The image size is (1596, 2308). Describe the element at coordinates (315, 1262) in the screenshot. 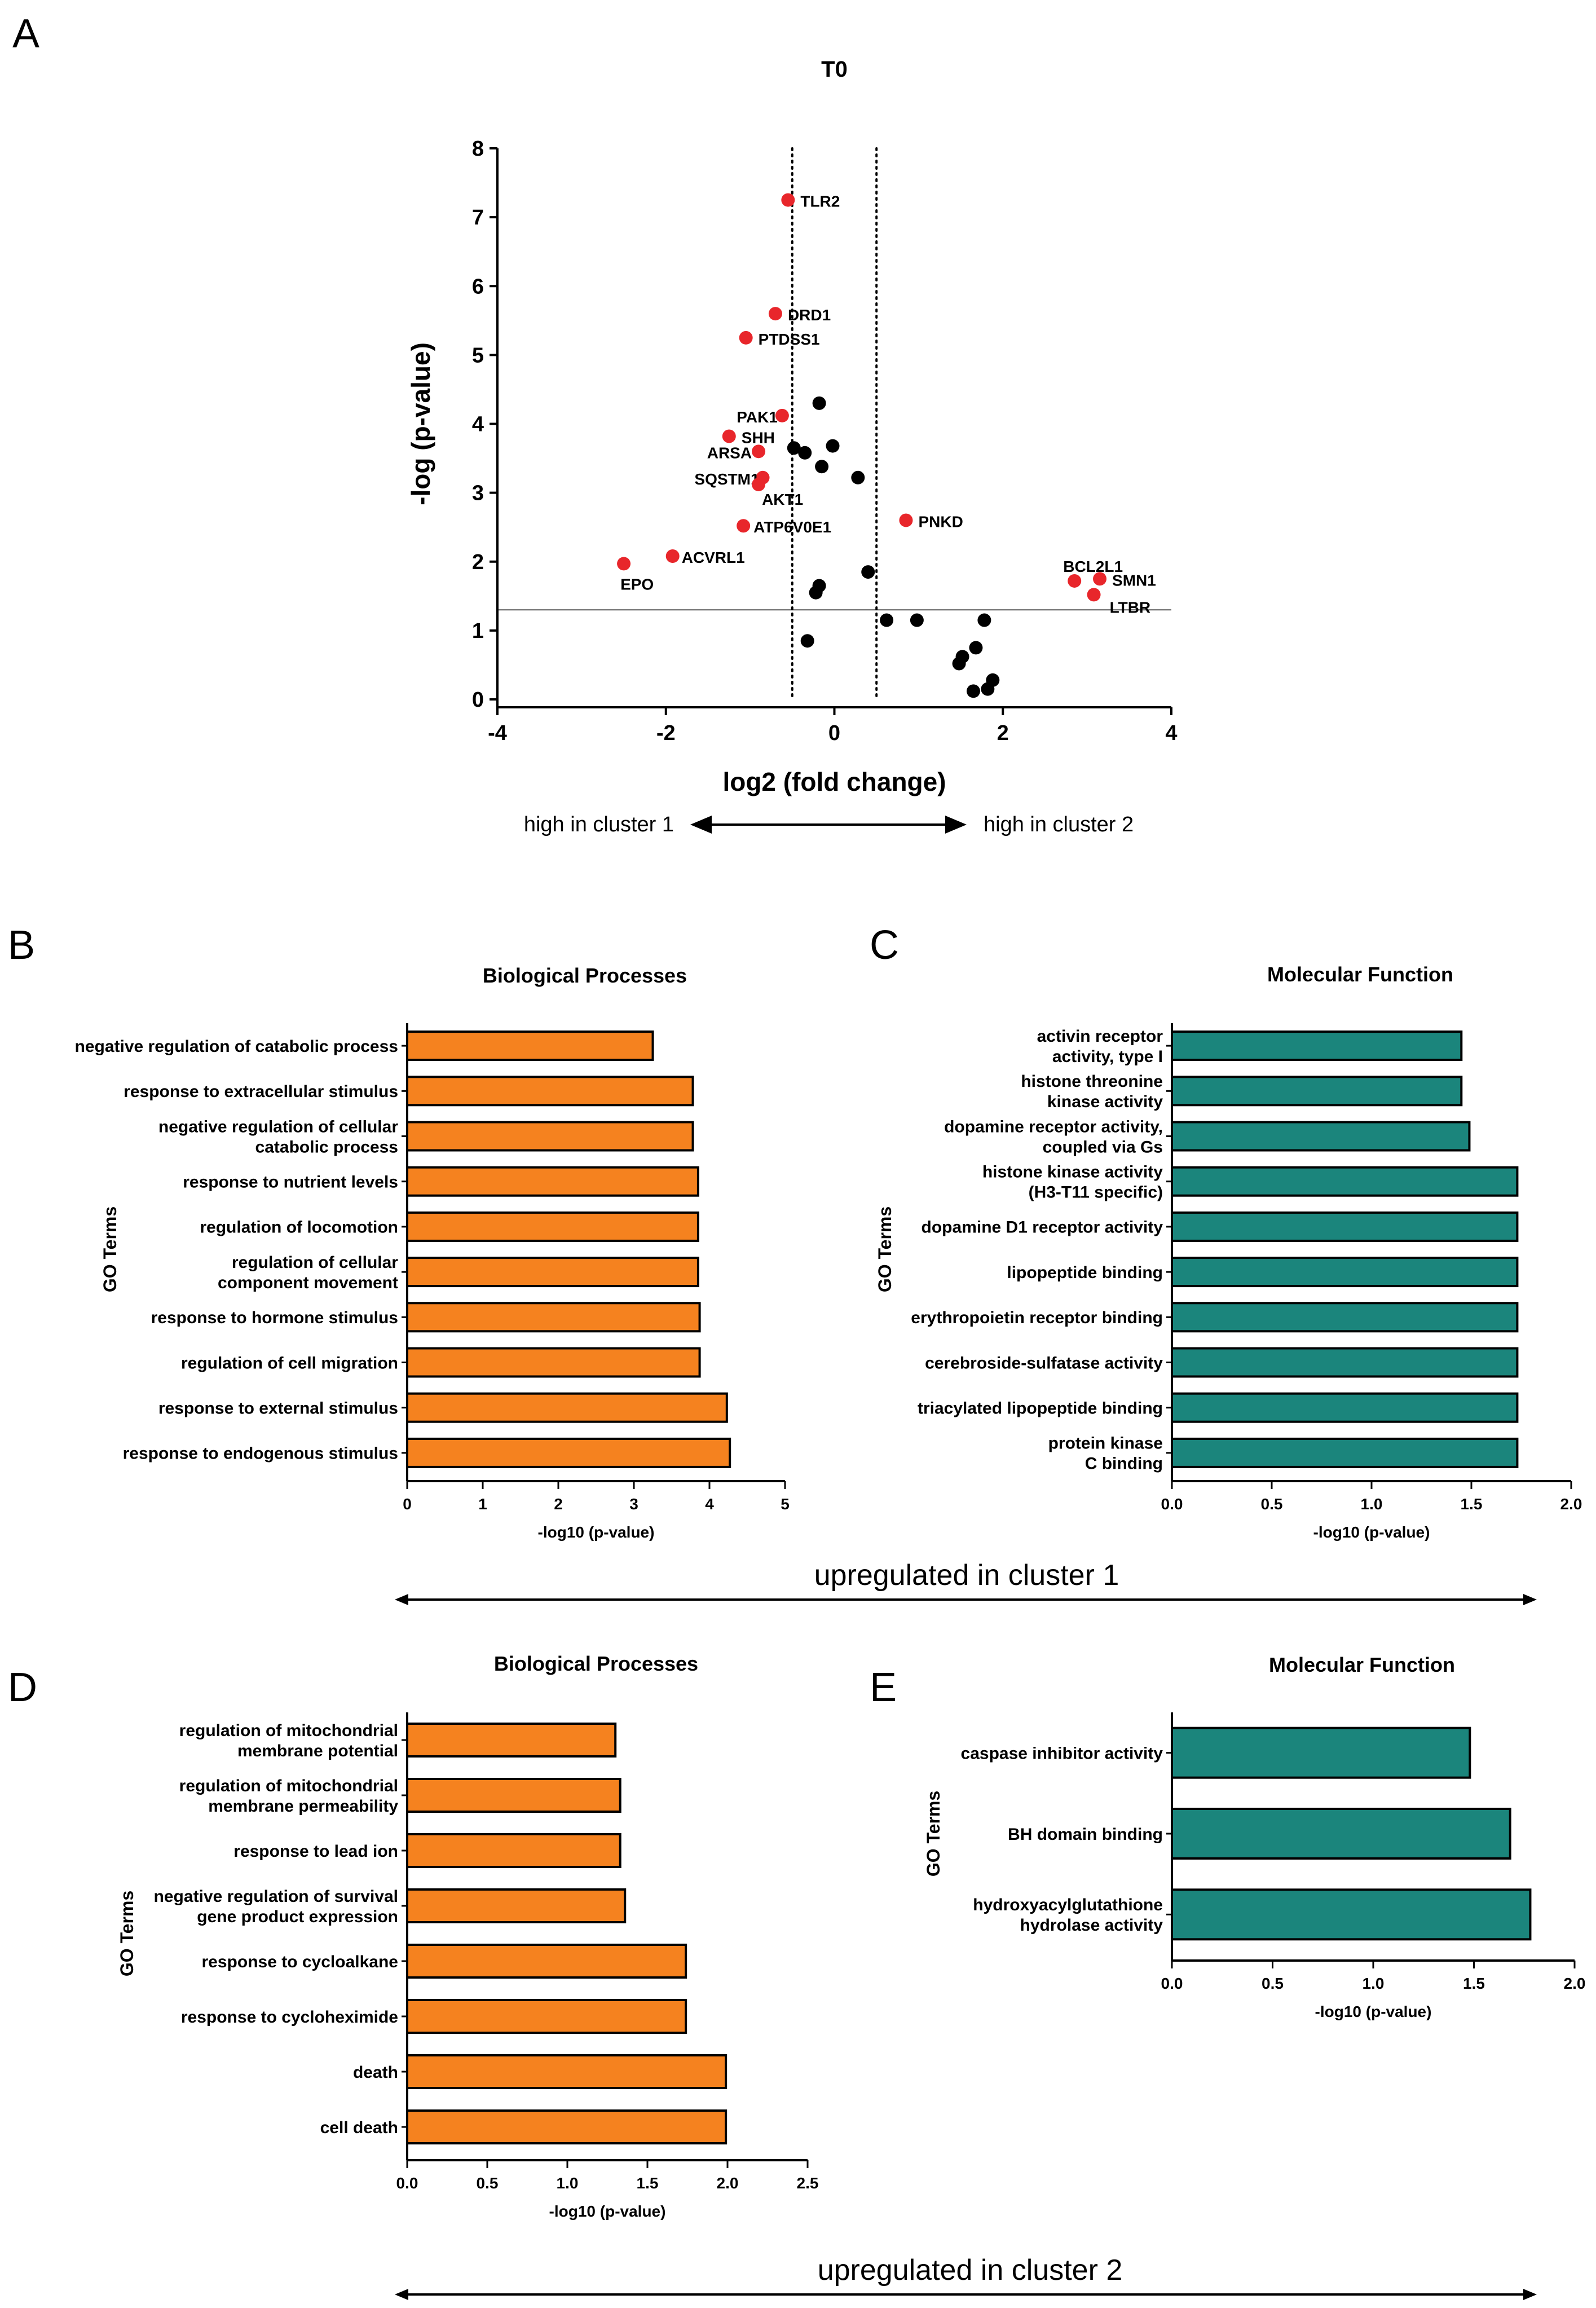

I see `category-label: regulation of cellular` at that location.